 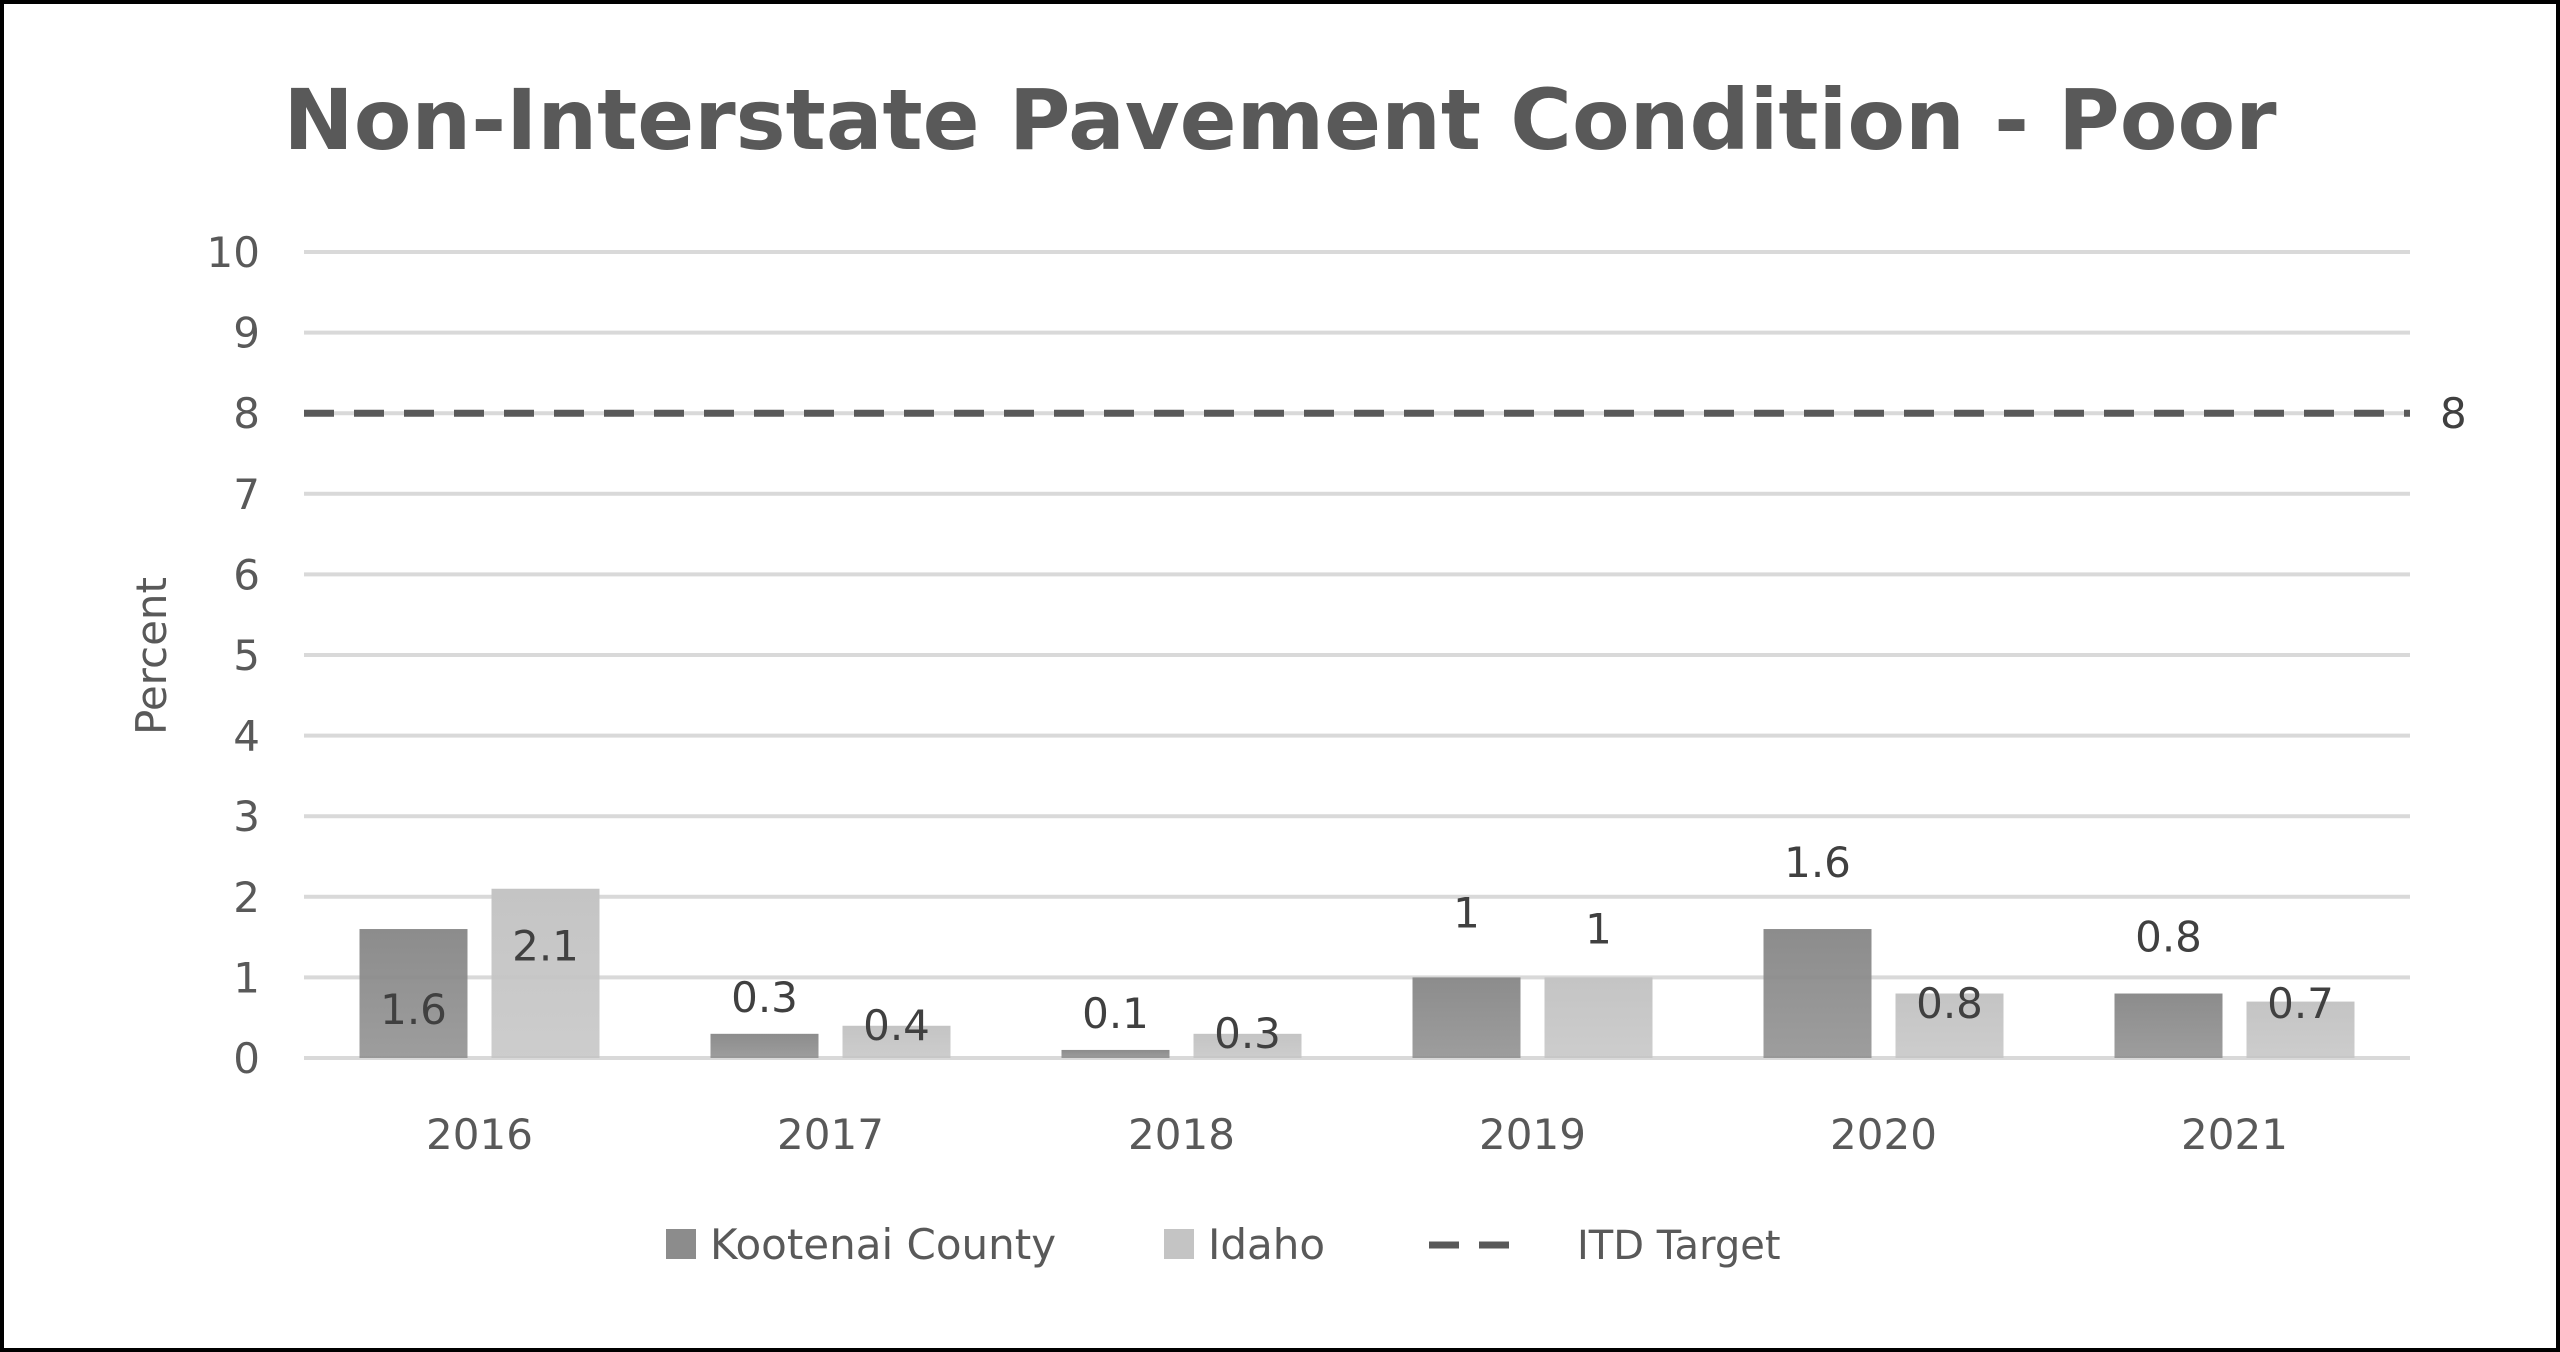 What do you see at coordinates (1532, 1134) in the screenshot?
I see `x-tick-label: 2019` at bounding box center [1532, 1134].